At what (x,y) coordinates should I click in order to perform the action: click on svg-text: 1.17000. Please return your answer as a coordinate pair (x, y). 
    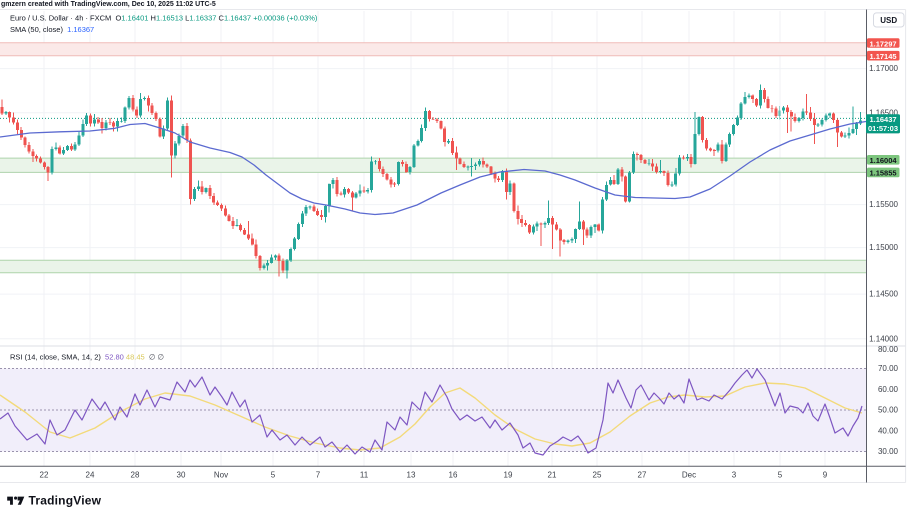
    Looking at the image, I should click on (883, 68).